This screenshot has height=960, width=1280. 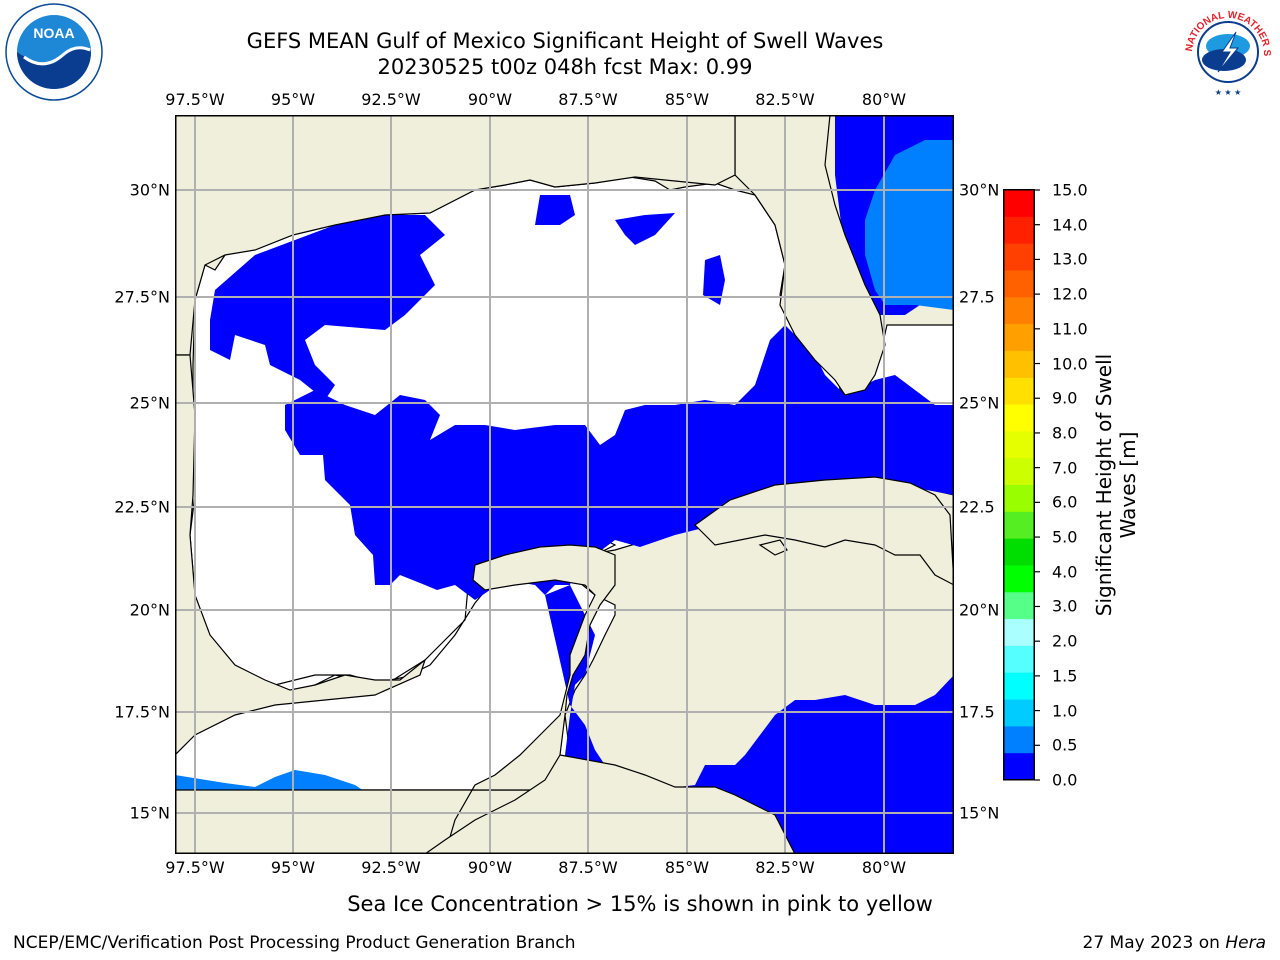 What do you see at coordinates (455, 235) in the screenshot?
I see `land-texas-louisiana` at bounding box center [455, 235].